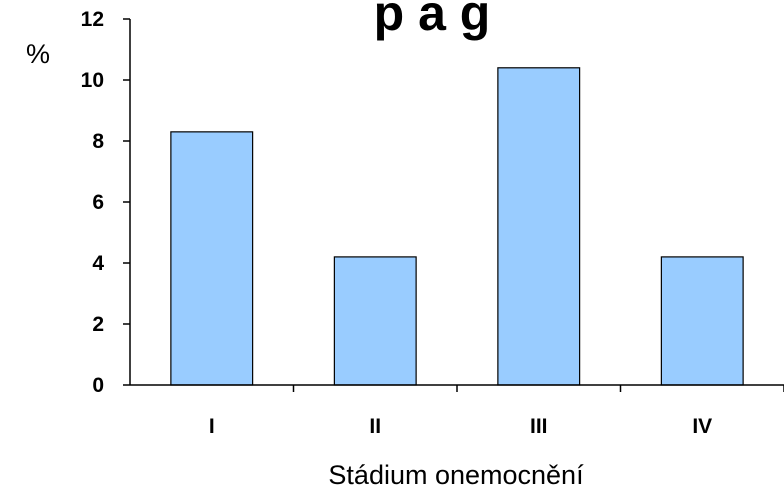 This screenshot has height=495, width=784. What do you see at coordinates (212, 258) in the screenshot?
I see `bar-i` at bounding box center [212, 258].